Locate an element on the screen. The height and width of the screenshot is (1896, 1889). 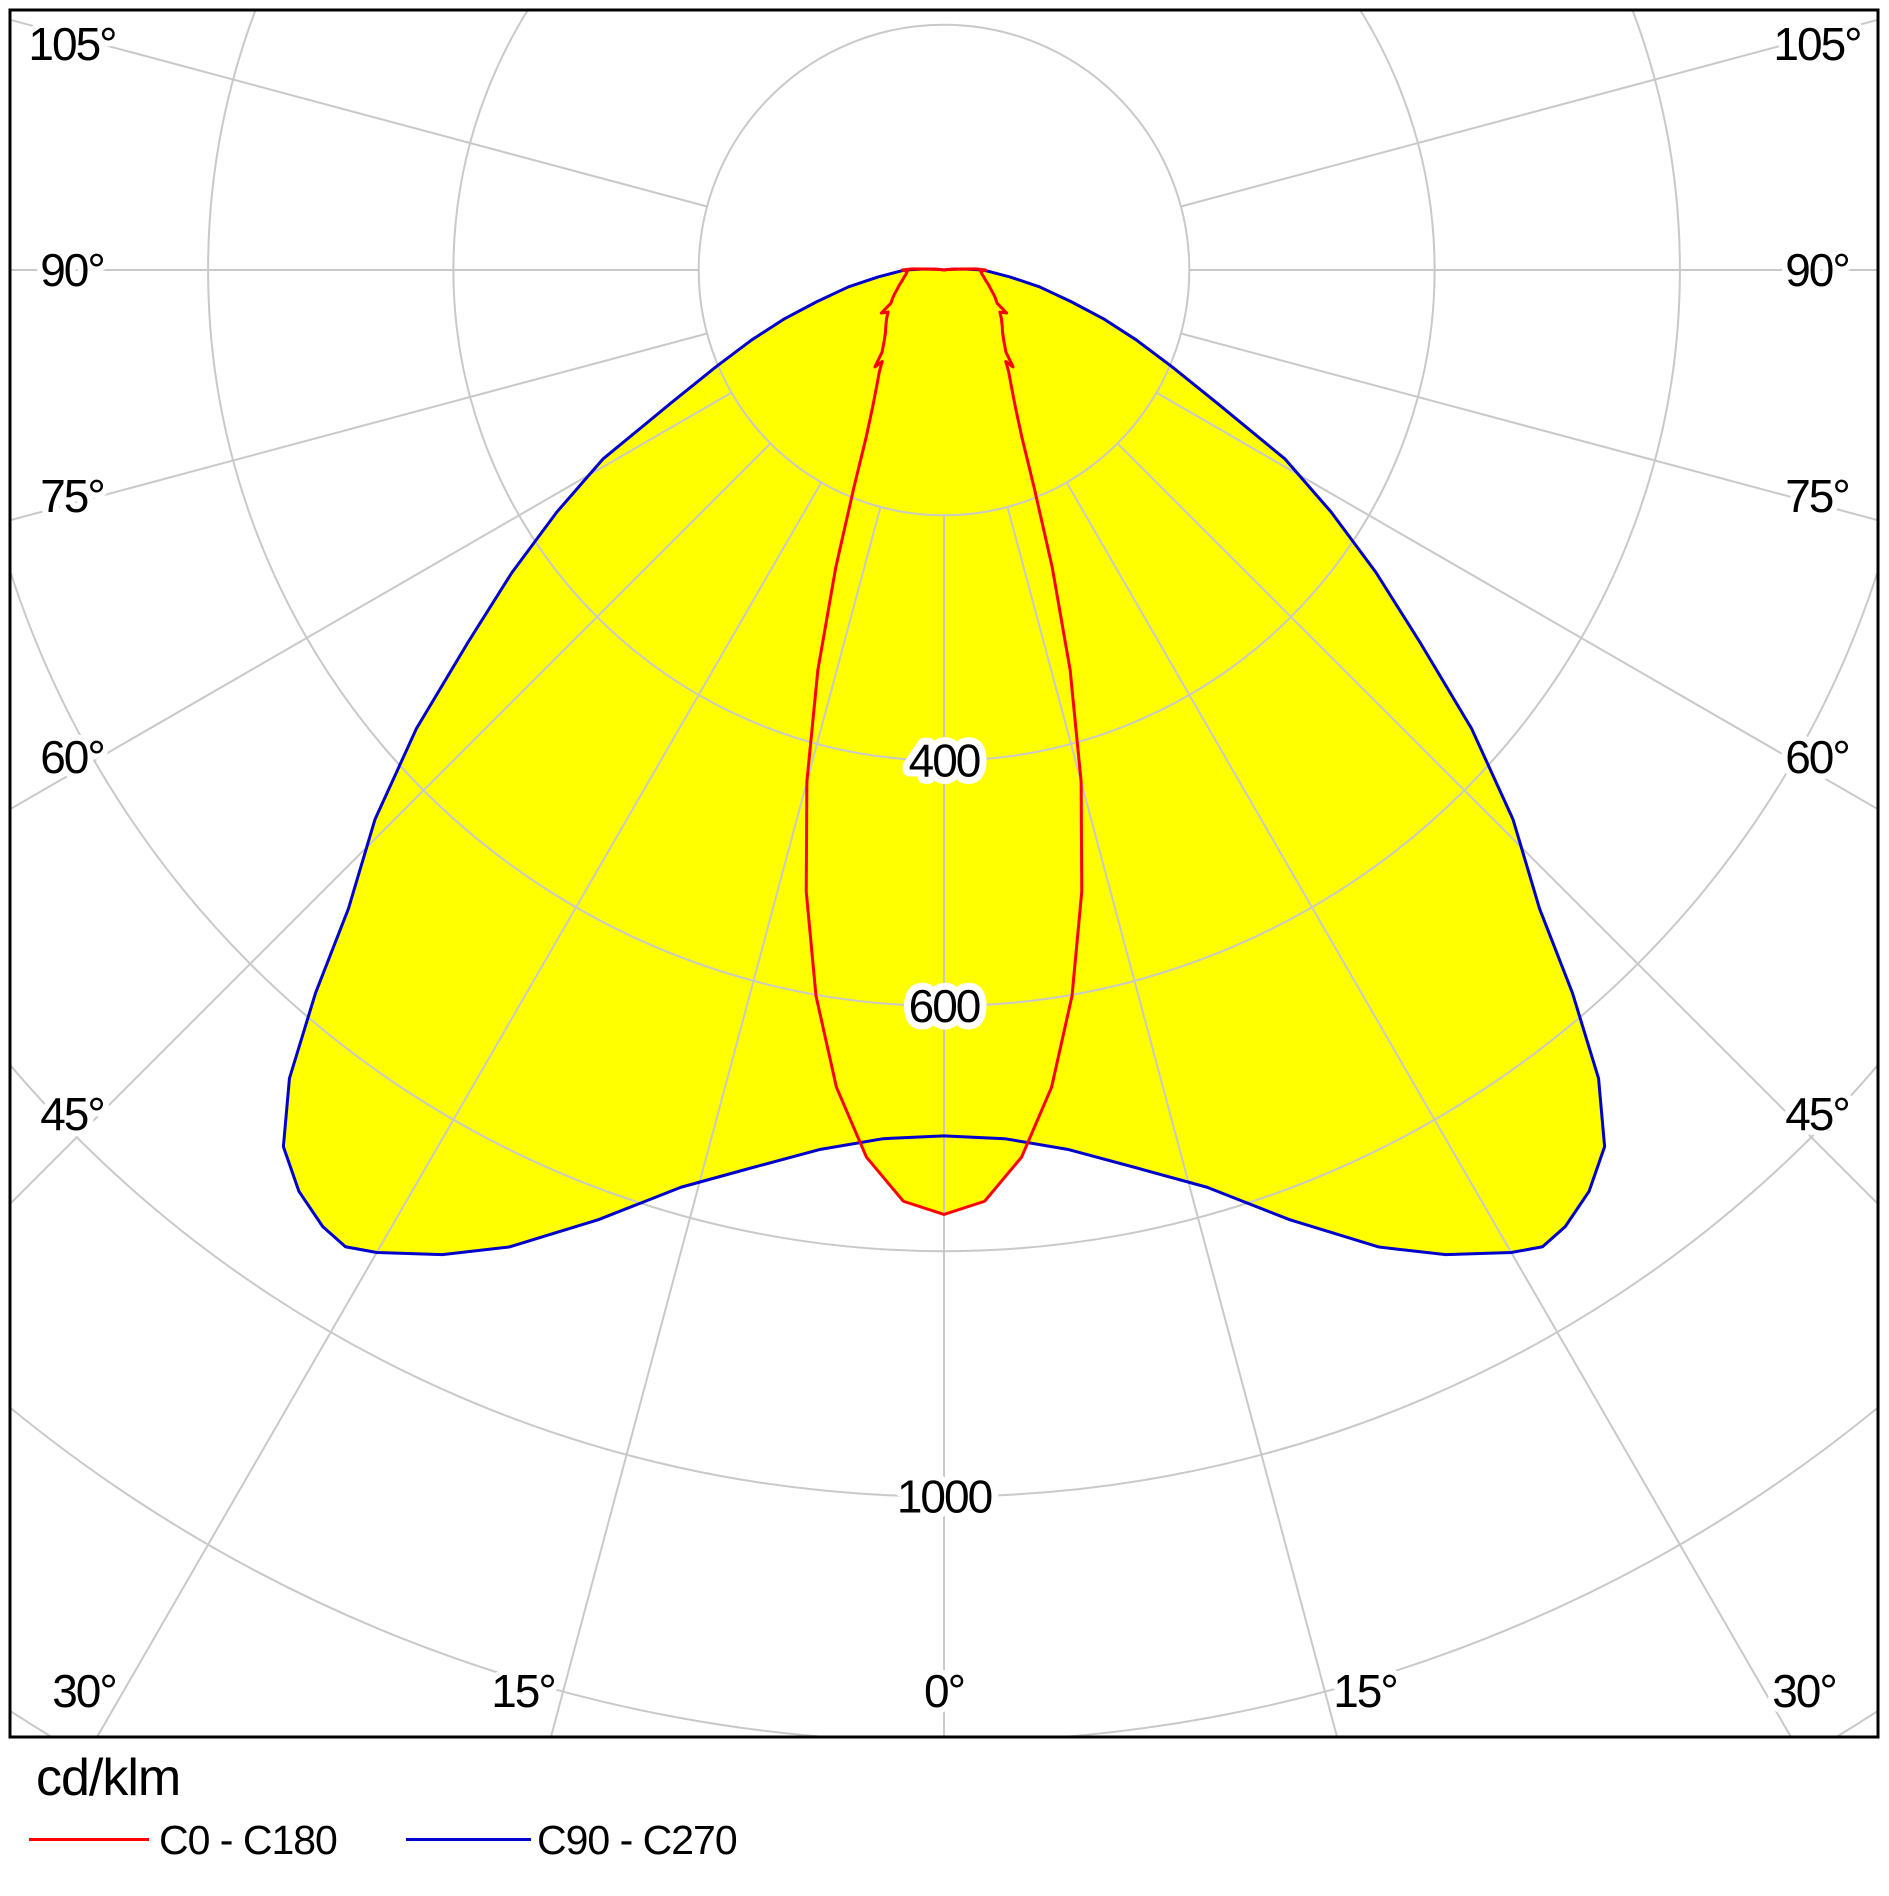
legend-label-c0-c180: C0 - C180 is located at coordinates (248, 1840).